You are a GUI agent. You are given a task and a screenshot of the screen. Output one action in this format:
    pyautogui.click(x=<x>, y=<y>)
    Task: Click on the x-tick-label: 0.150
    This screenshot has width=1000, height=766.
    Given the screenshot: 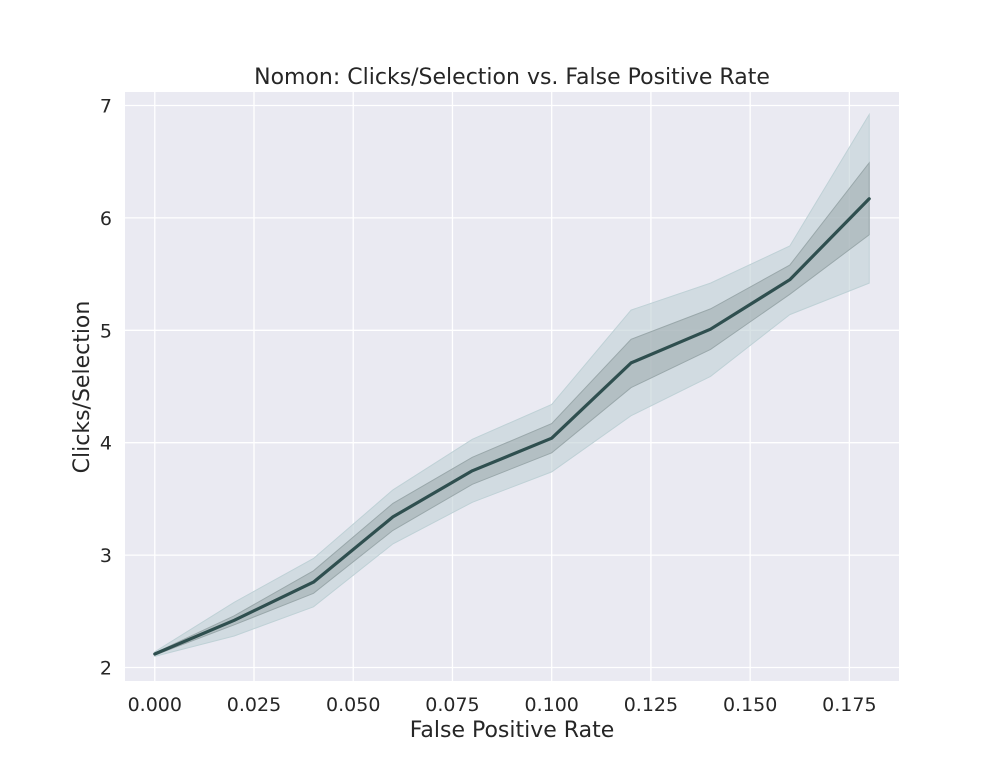 What is the action you would take?
    pyautogui.click(x=750, y=705)
    